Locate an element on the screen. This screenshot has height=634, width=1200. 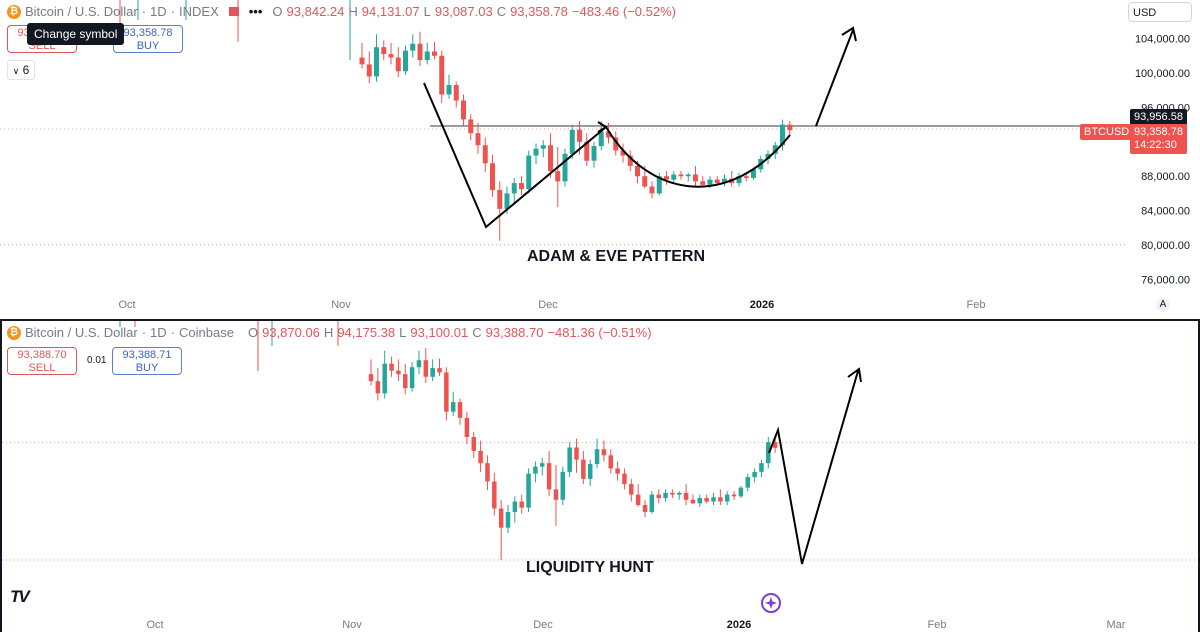
liquidity-hunt-drawing is located at coordinates (813, 467).